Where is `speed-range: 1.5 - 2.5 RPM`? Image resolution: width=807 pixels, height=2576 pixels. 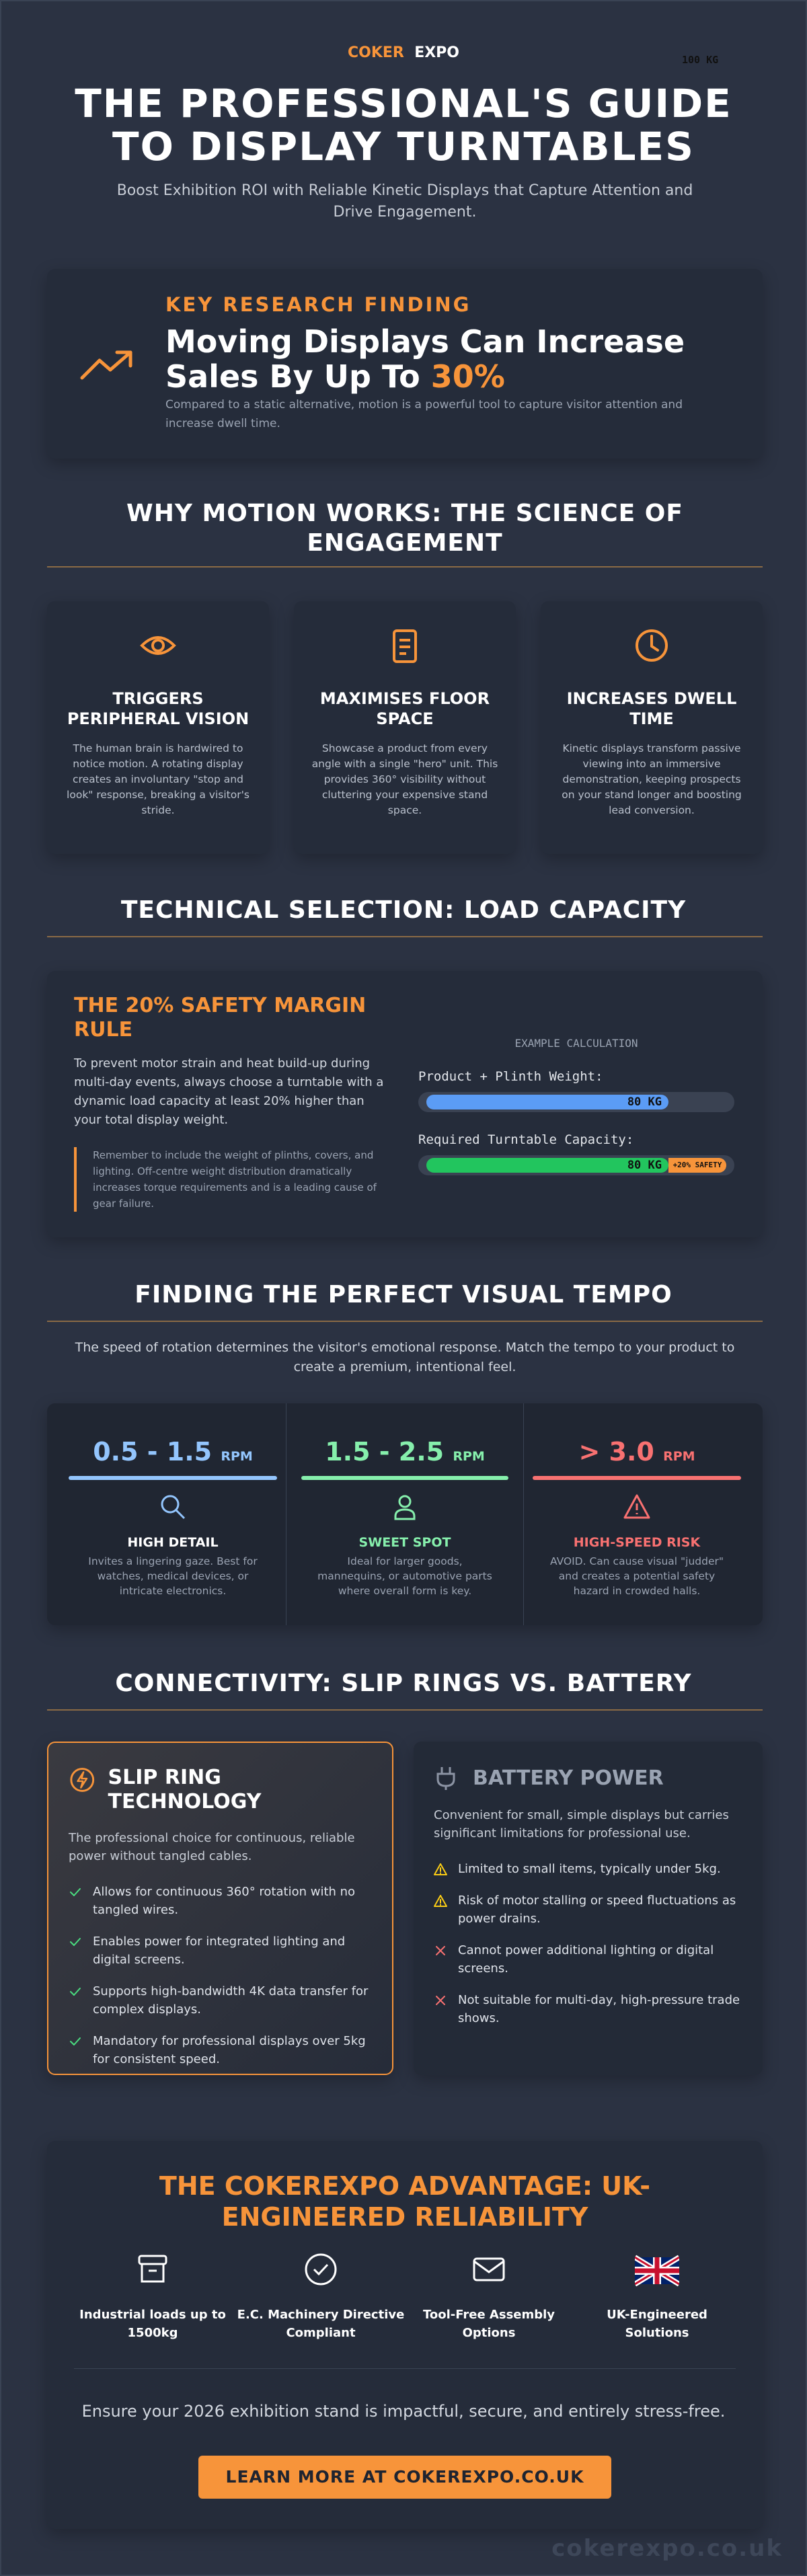
speed-range: 1.5 - 2.5 RPM is located at coordinates (404, 1452).